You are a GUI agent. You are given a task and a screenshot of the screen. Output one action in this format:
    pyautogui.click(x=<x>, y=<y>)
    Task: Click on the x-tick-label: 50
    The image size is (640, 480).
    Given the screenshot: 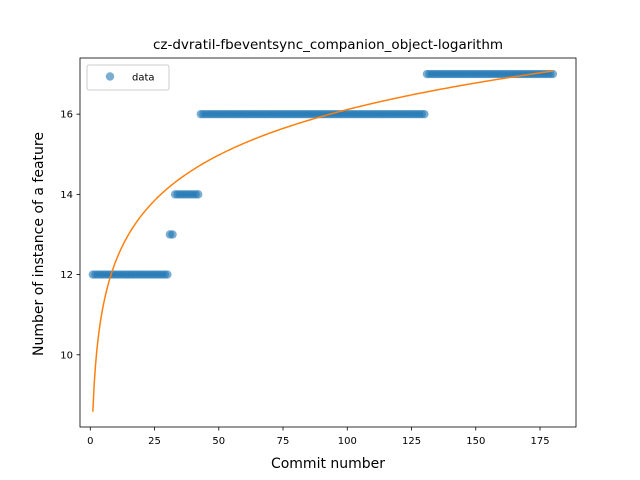 What is the action you would take?
    pyautogui.click(x=218, y=441)
    